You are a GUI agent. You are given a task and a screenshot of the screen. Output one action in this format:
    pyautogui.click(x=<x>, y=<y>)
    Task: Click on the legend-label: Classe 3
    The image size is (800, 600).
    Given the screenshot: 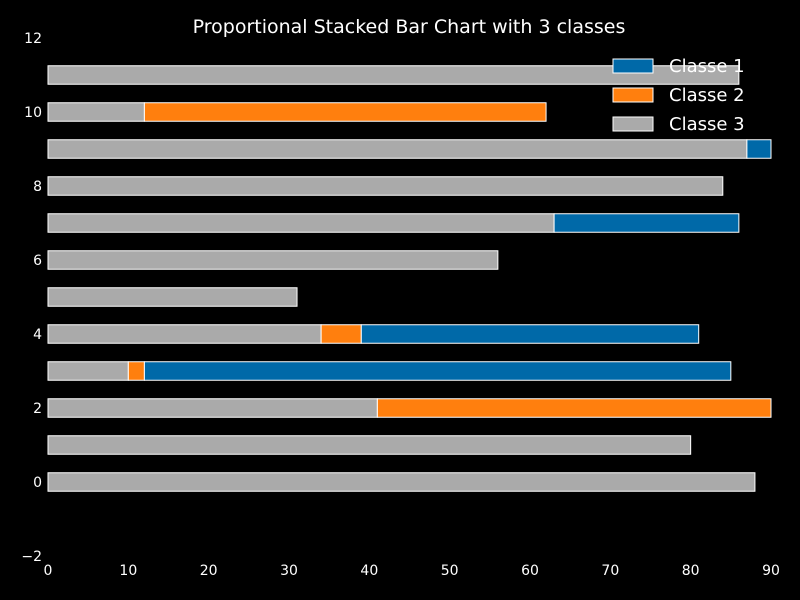 What is the action you would take?
    pyautogui.click(x=707, y=124)
    